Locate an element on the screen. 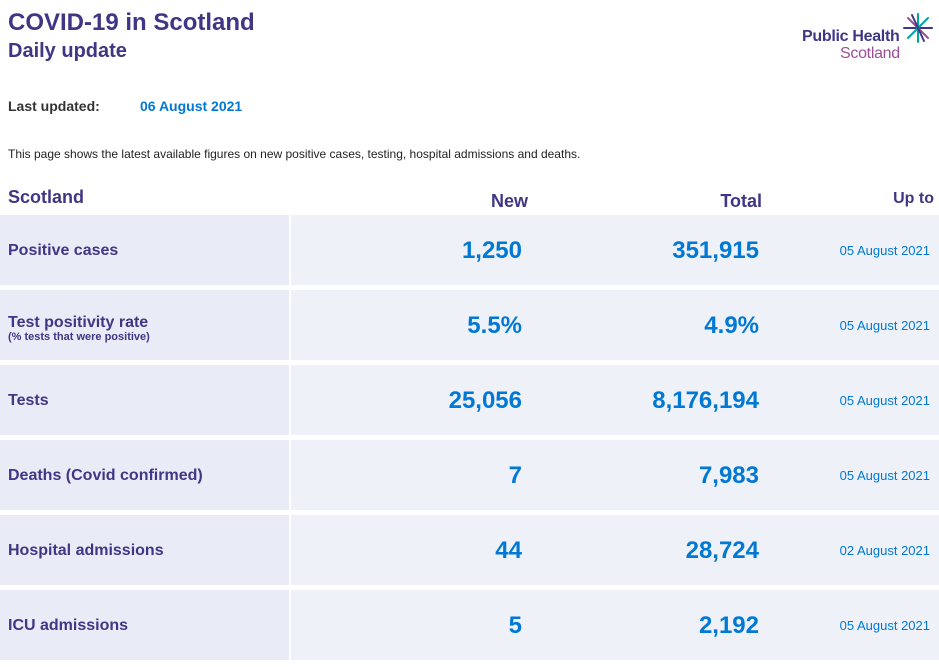  column-header-new: New is located at coordinates (509, 201).